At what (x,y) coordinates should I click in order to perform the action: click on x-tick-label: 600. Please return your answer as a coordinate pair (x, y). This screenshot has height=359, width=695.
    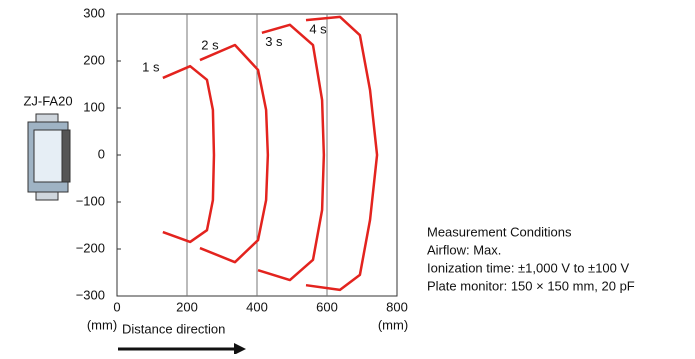
    Looking at the image, I should click on (327, 306).